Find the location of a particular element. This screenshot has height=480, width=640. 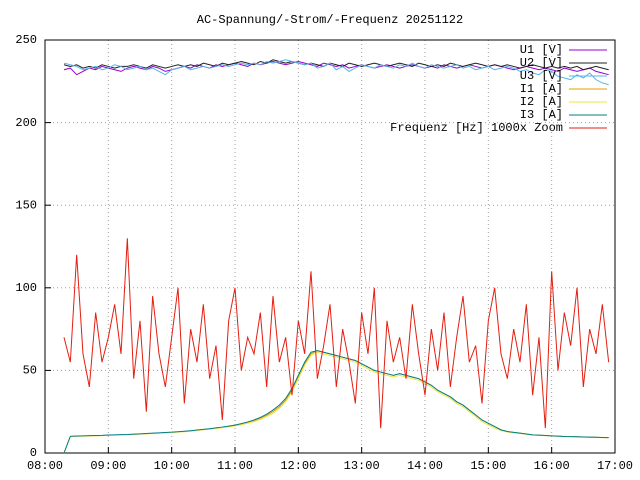

y-tick-label: 200 is located at coordinates (26, 123).